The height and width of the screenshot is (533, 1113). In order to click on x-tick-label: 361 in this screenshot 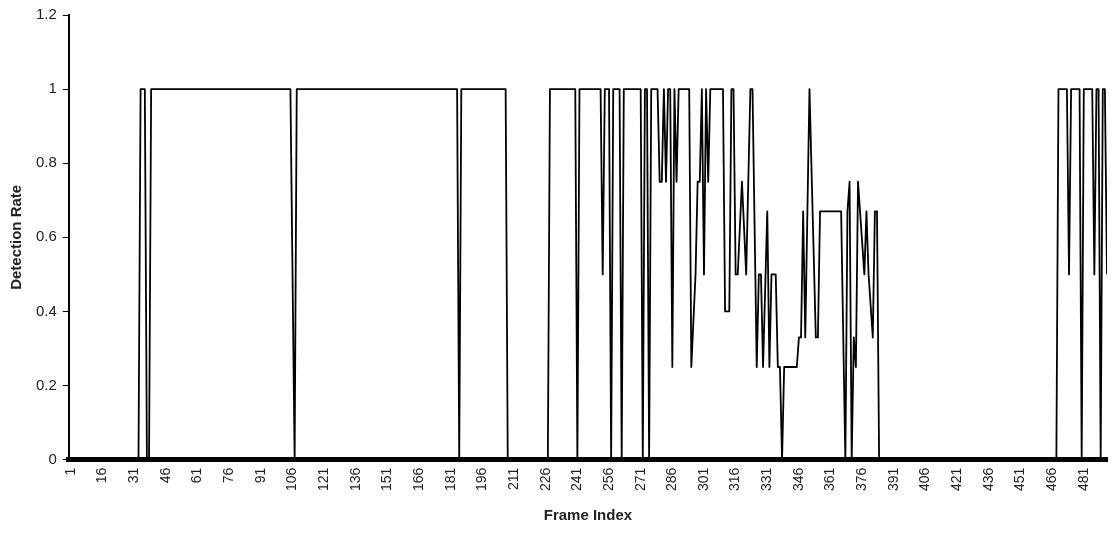, I will do `click(829, 479)`.